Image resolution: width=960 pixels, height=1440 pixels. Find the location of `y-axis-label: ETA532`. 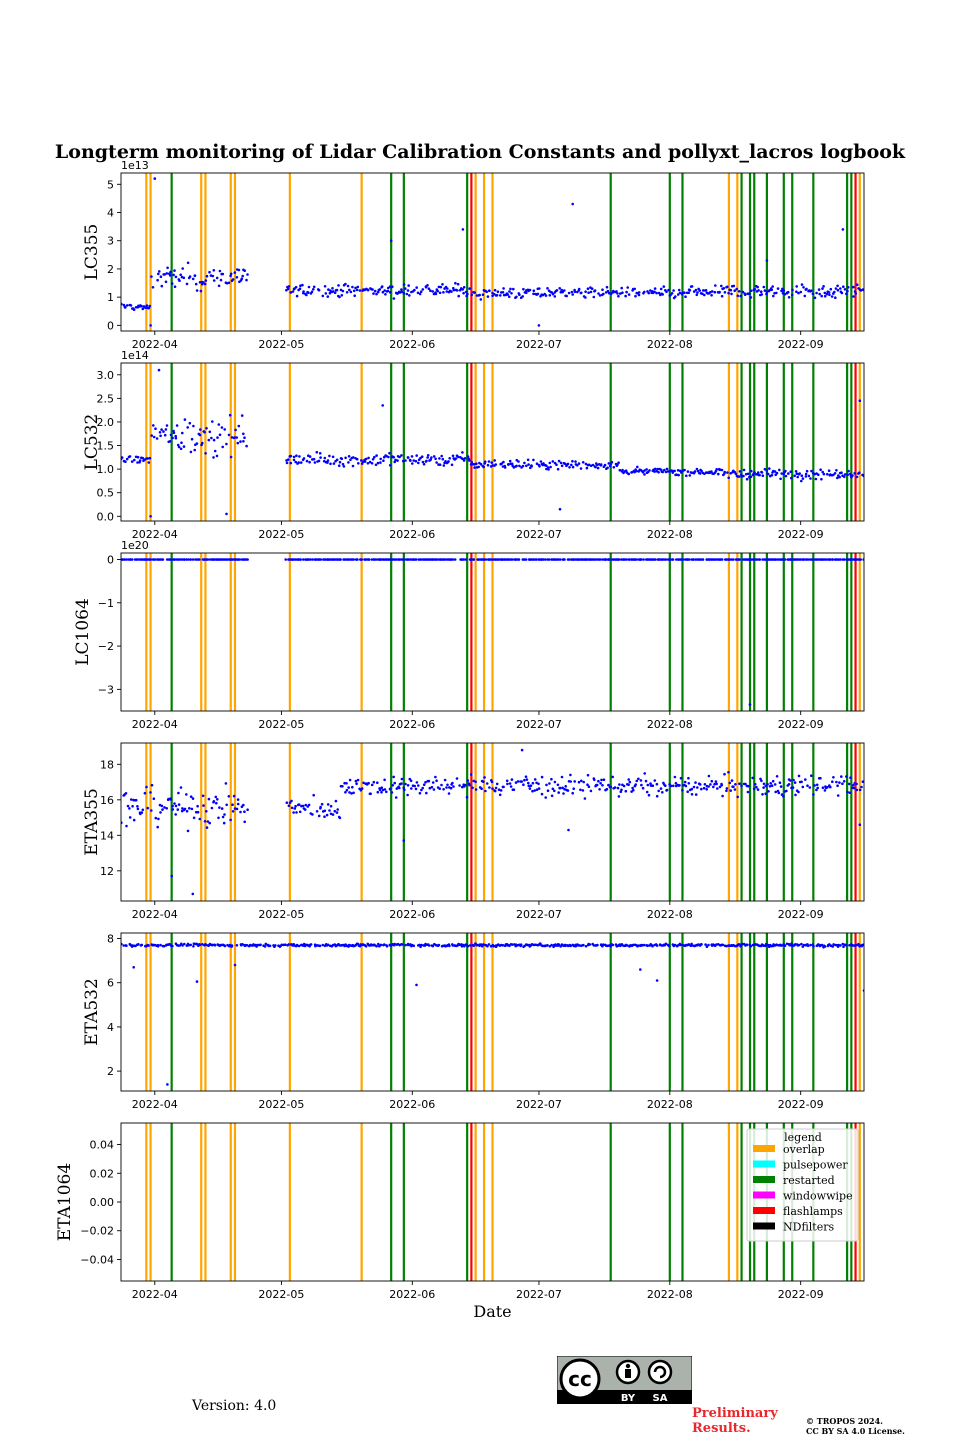

y-axis-label: ETA532 is located at coordinates (92, 1012).